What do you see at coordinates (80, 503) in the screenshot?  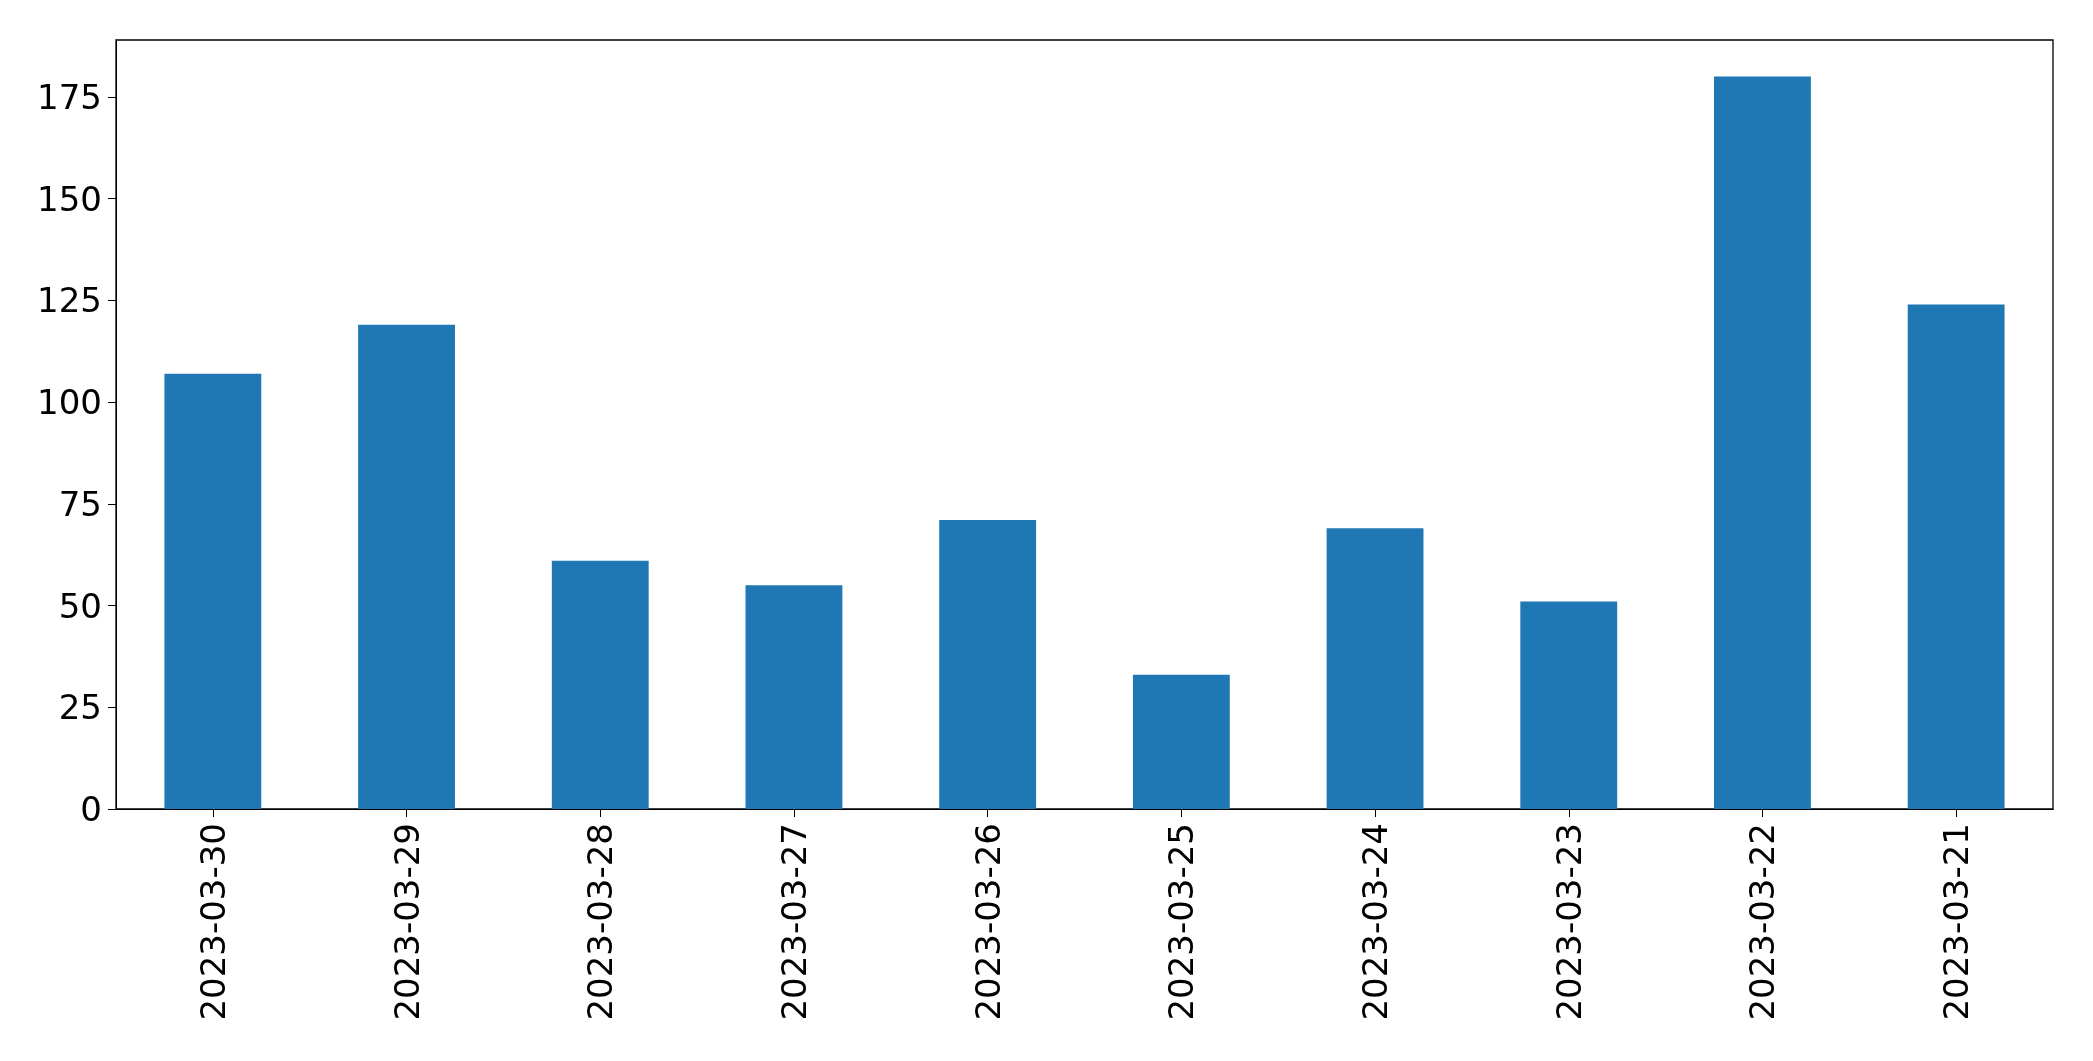 I see `y-tick-label: 75` at bounding box center [80, 503].